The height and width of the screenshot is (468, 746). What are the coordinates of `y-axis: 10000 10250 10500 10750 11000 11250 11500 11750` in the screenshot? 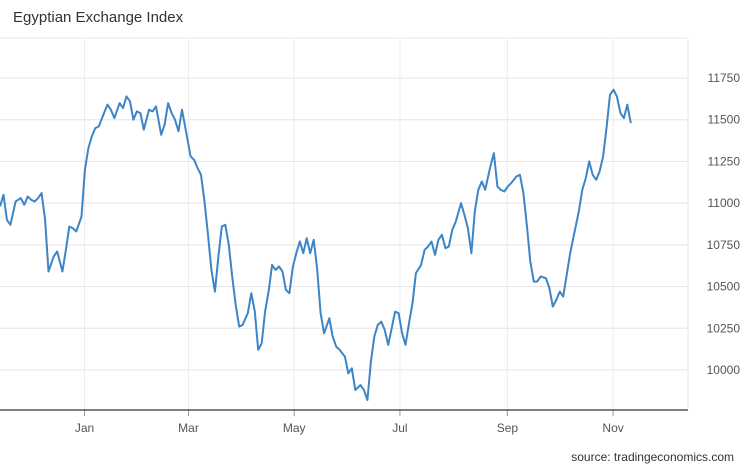 It's located at (724, 224).